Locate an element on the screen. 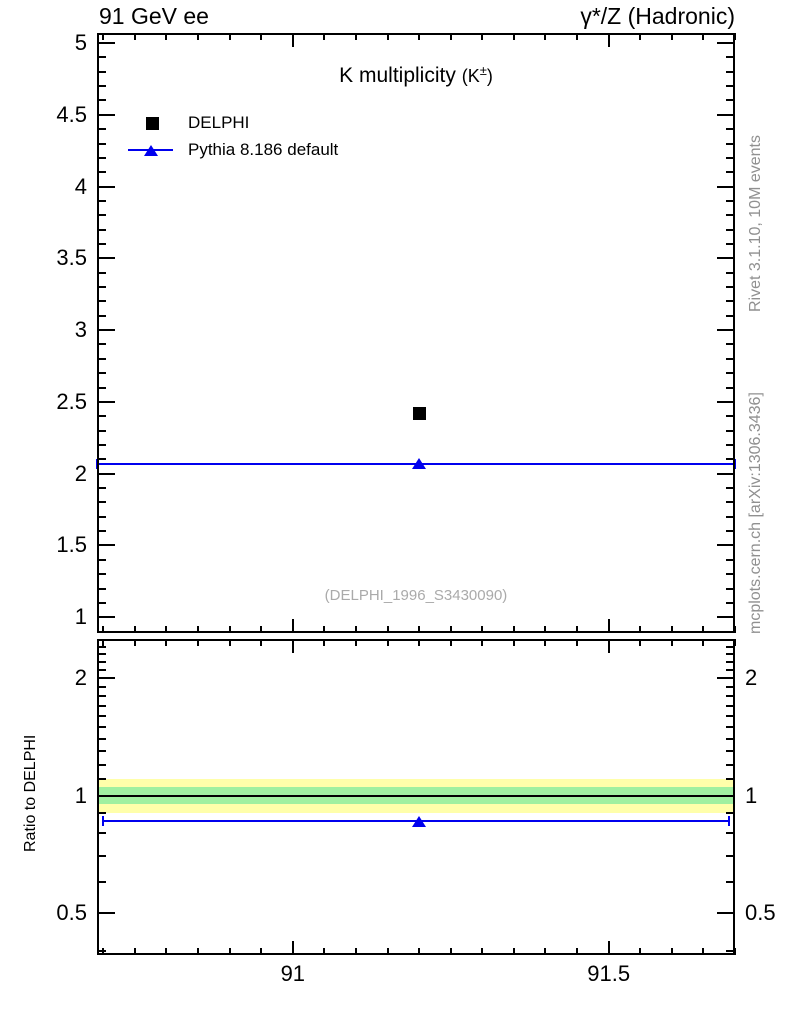 The width and height of the screenshot is (786, 1024). ratio-y-tick-label-left: 1 is located at coordinates (80, 795).